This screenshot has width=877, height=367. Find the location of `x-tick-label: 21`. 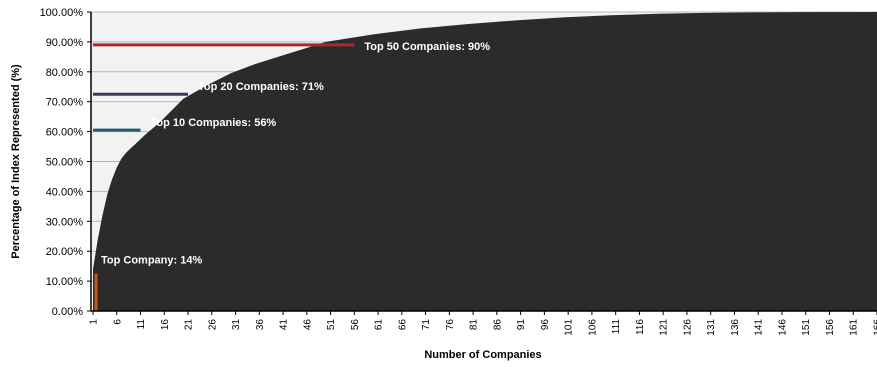

x-tick-label: 21 is located at coordinates (189, 325).